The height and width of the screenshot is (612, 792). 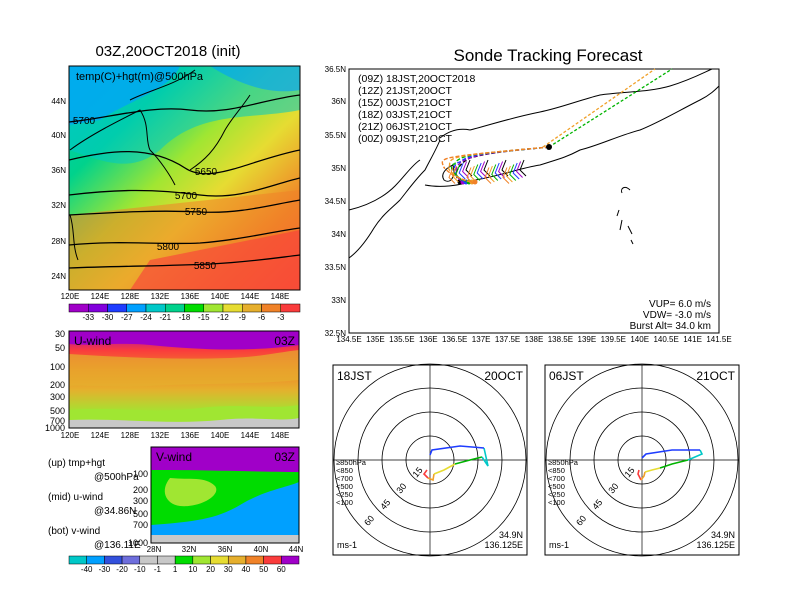 I want to click on track-lon-tick: 140.5E, so click(x=665, y=339).